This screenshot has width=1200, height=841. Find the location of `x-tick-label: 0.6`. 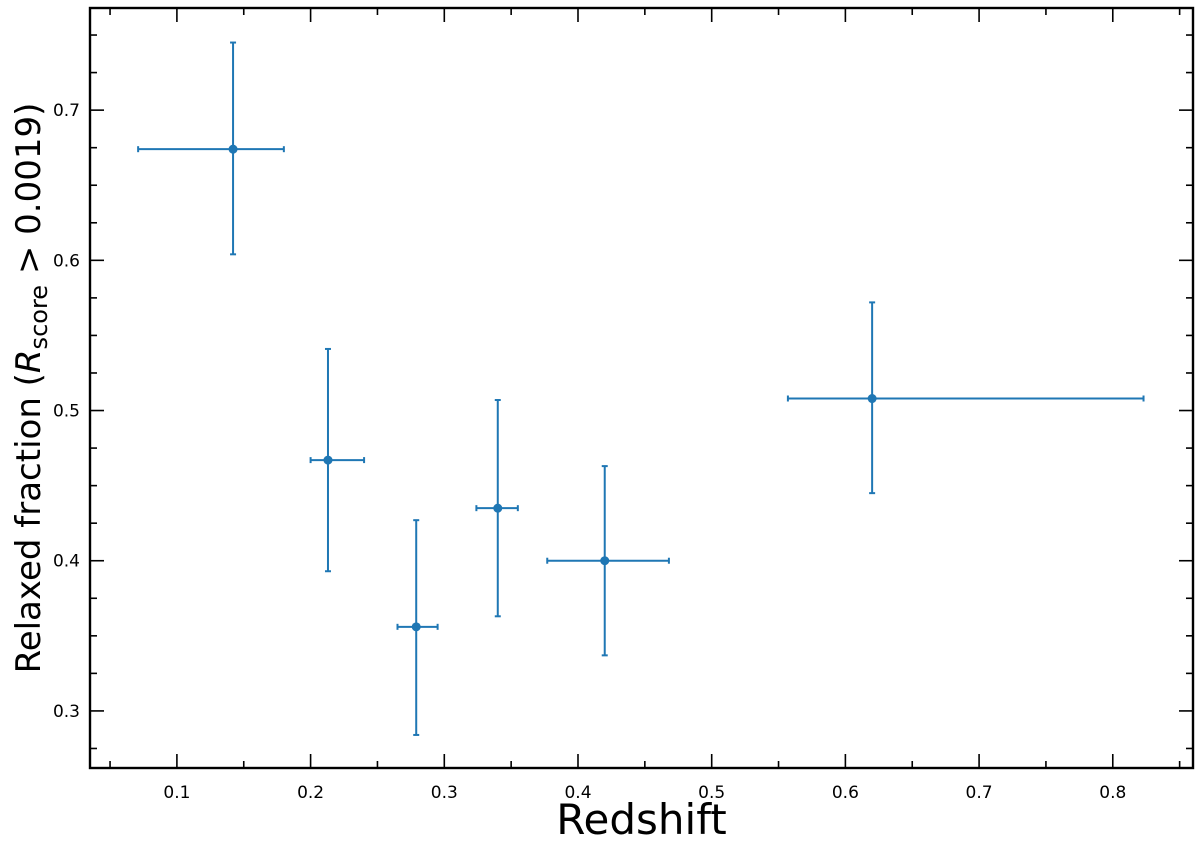

x-tick-label: 0.6 is located at coordinates (845, 793).